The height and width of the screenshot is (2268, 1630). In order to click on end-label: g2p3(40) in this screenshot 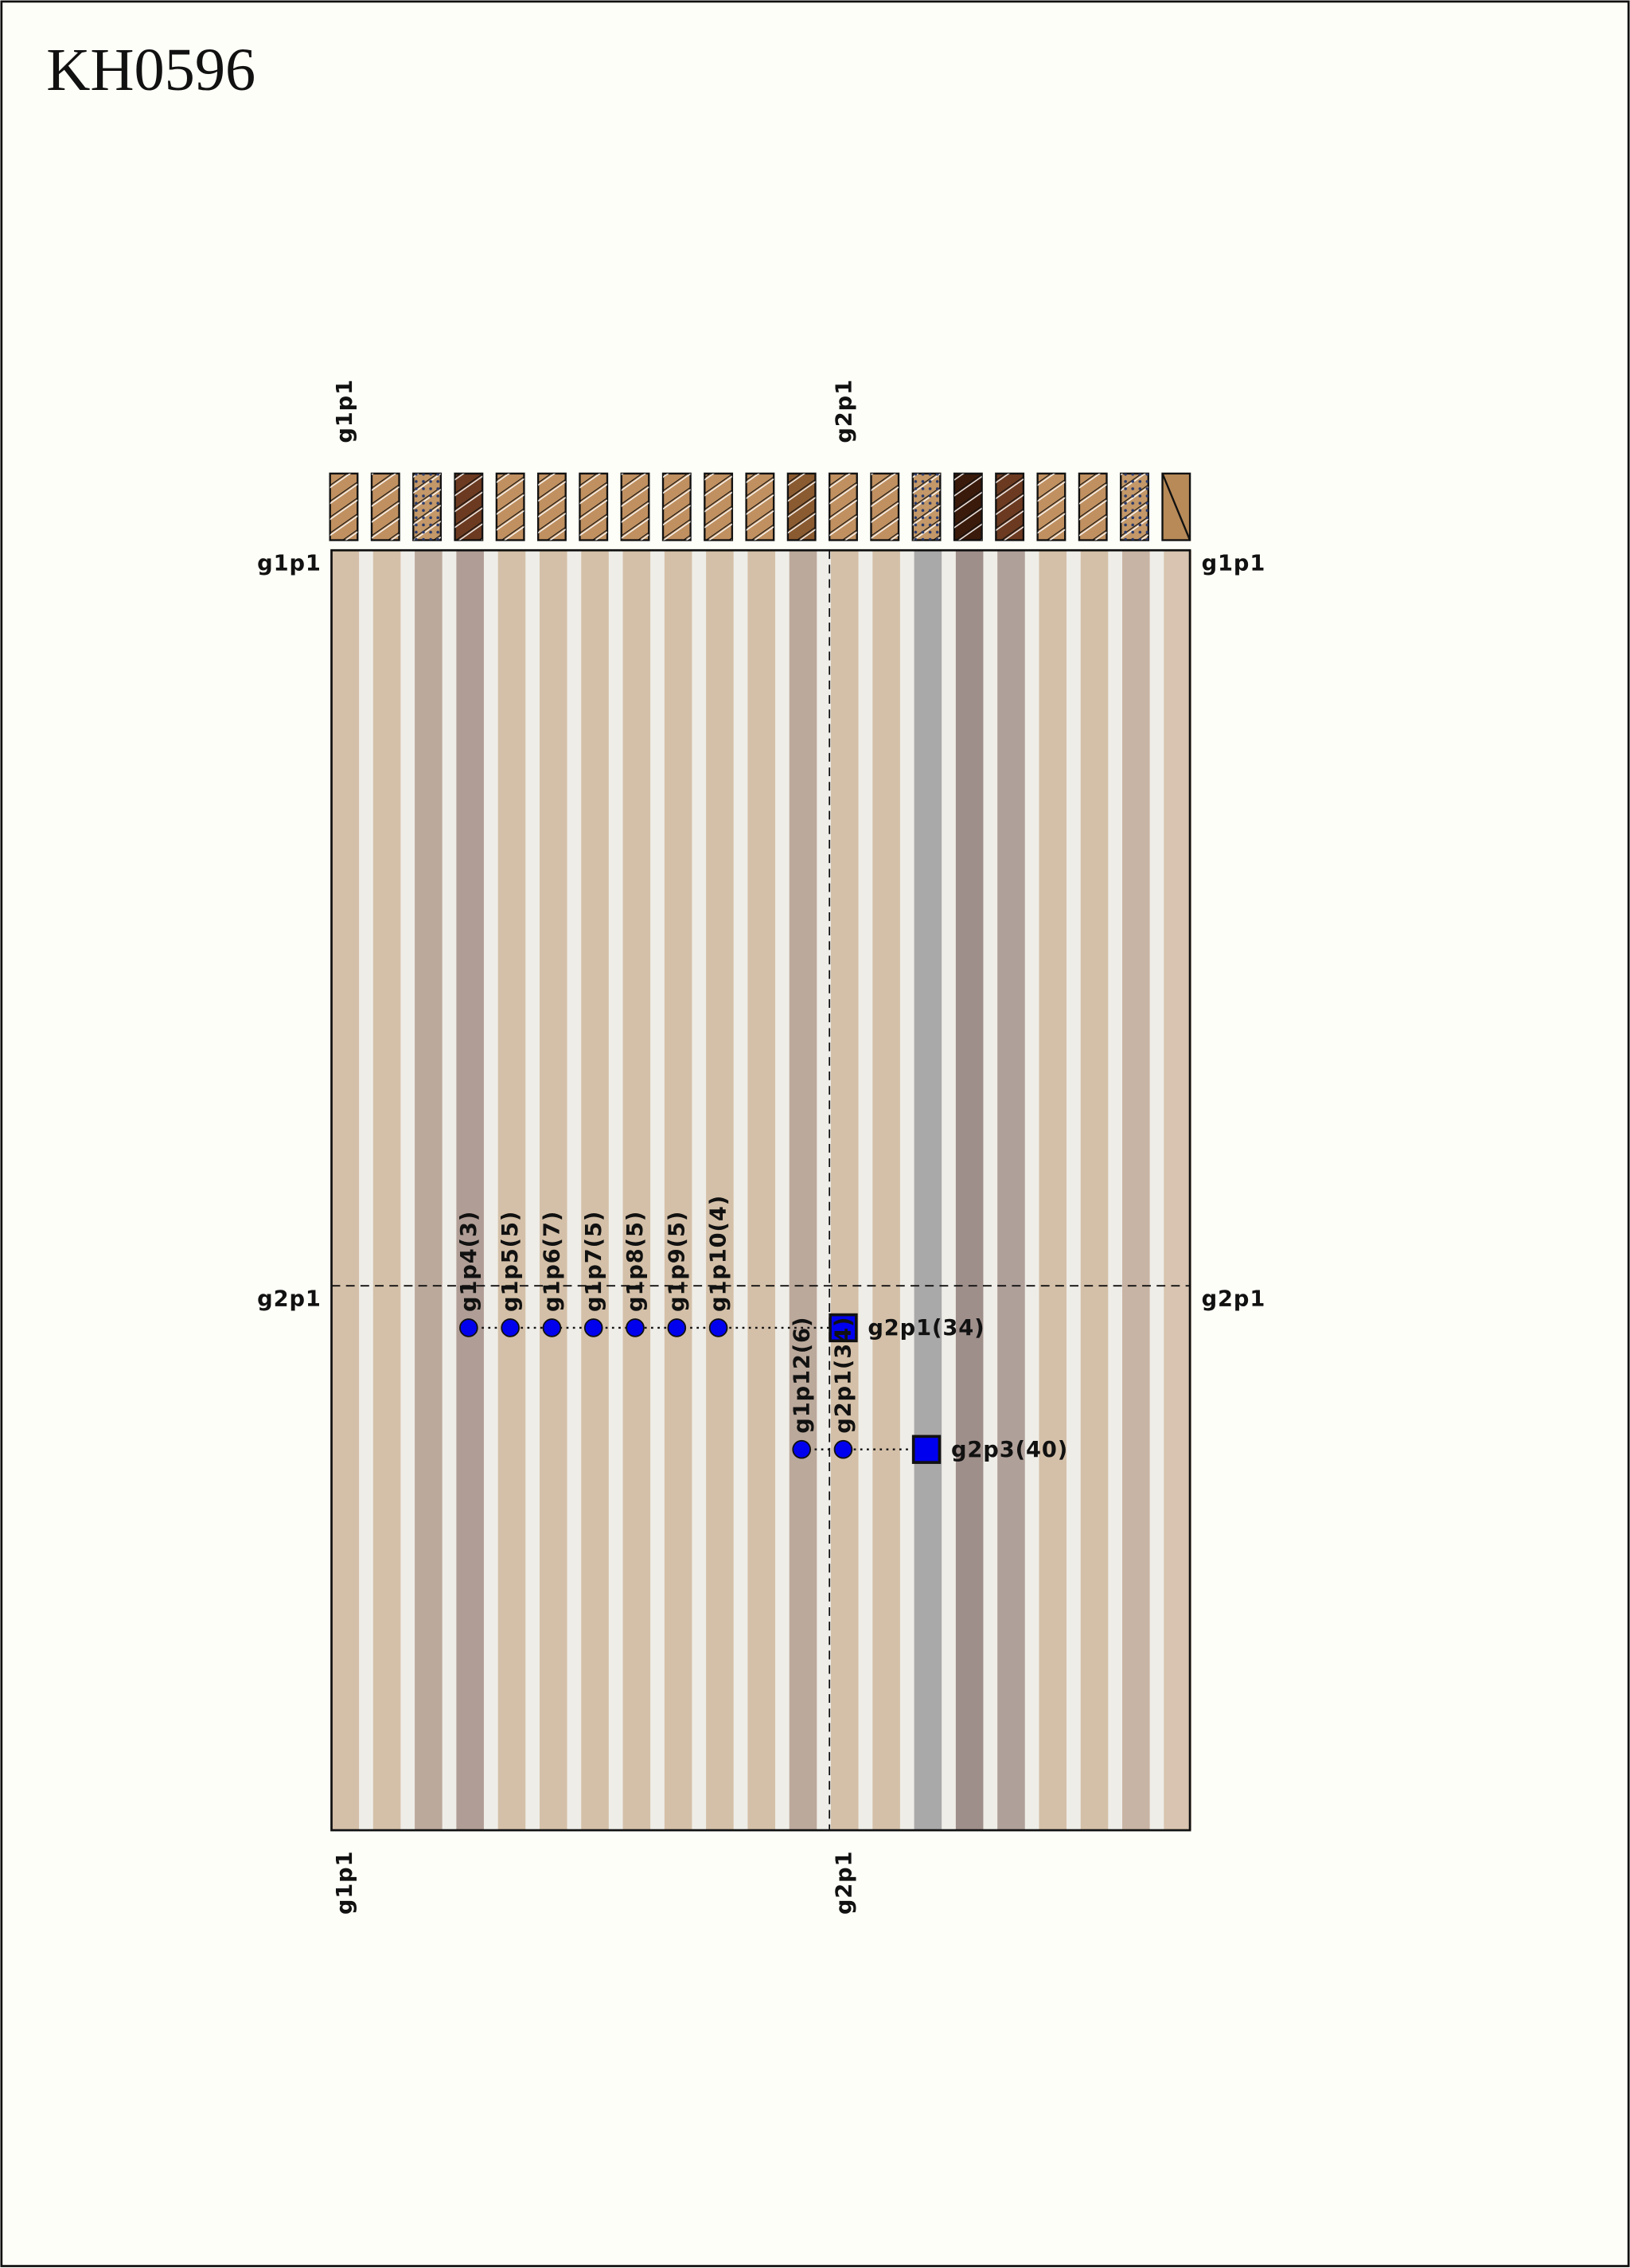, I will do `click(1010, 1450)`.